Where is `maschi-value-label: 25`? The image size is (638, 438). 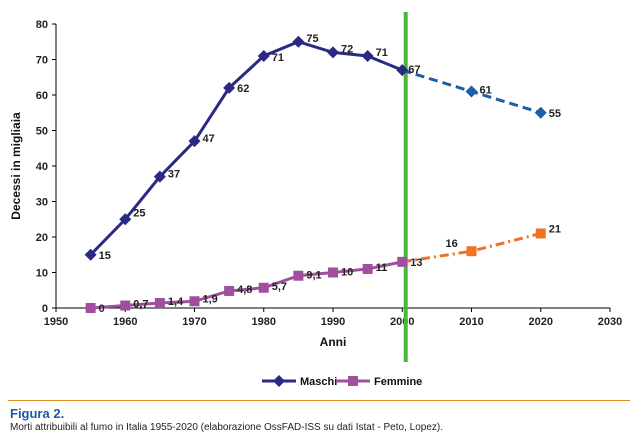 maschi-value-label: 25 is located at coordinates (139, 213).